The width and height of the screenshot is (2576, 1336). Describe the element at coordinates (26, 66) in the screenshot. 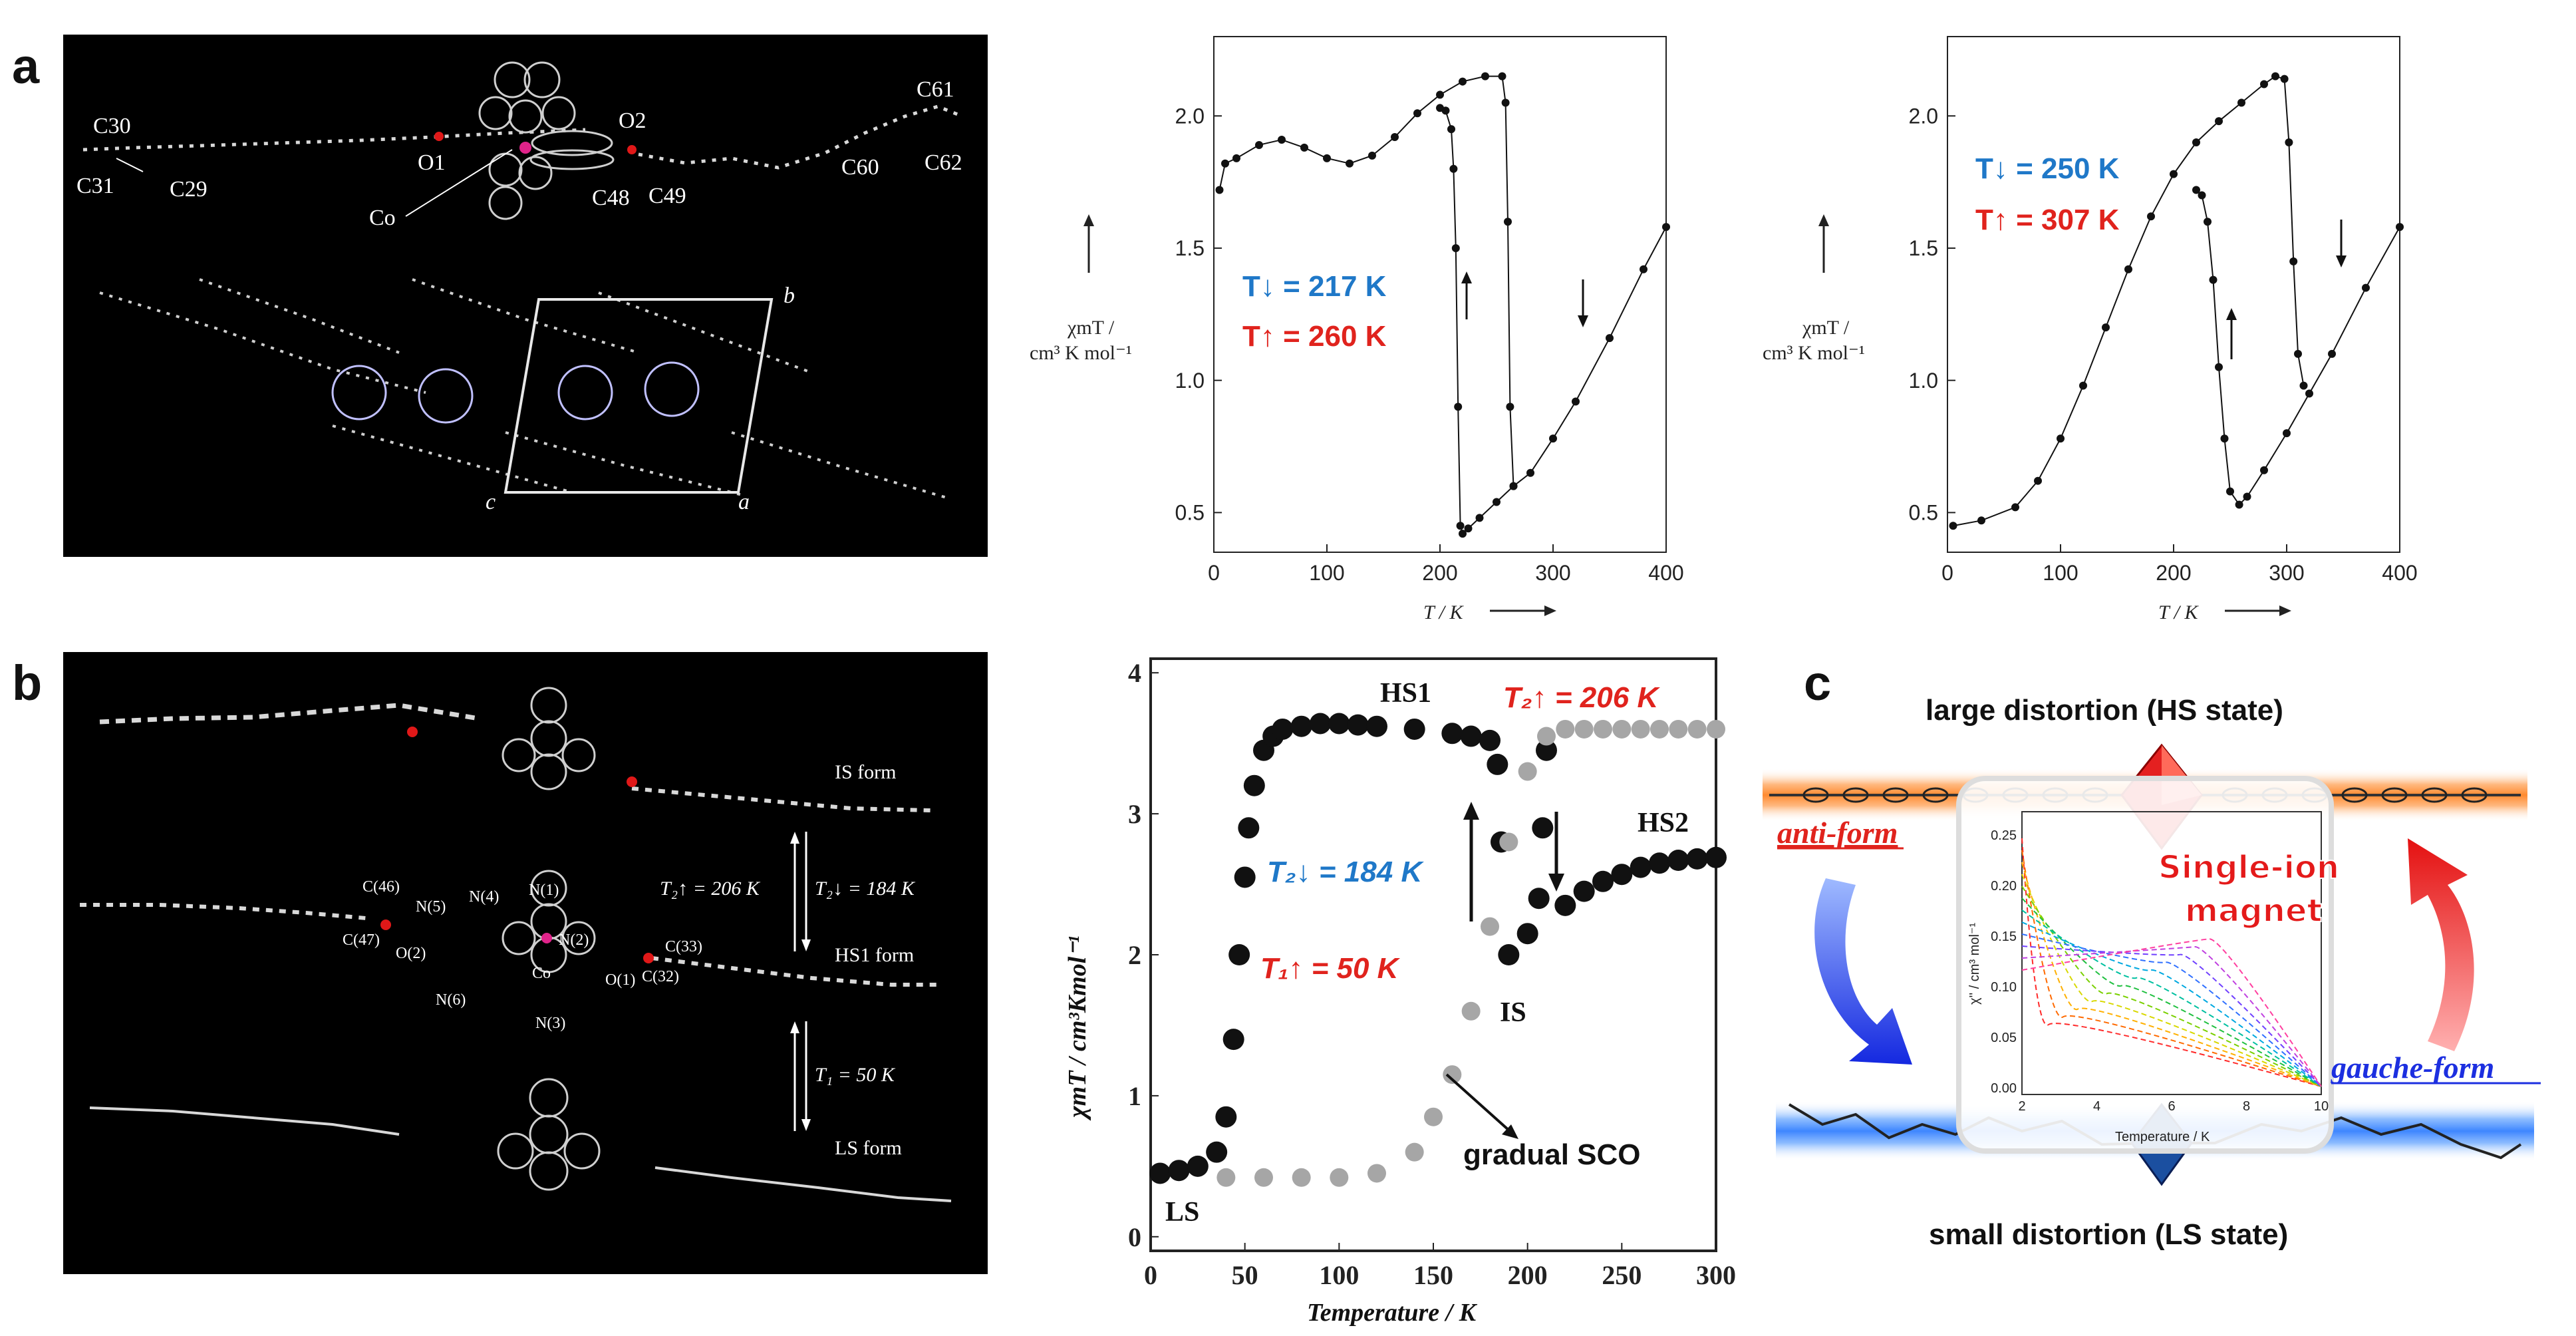

I see `panel-letter-a: a` at that location.